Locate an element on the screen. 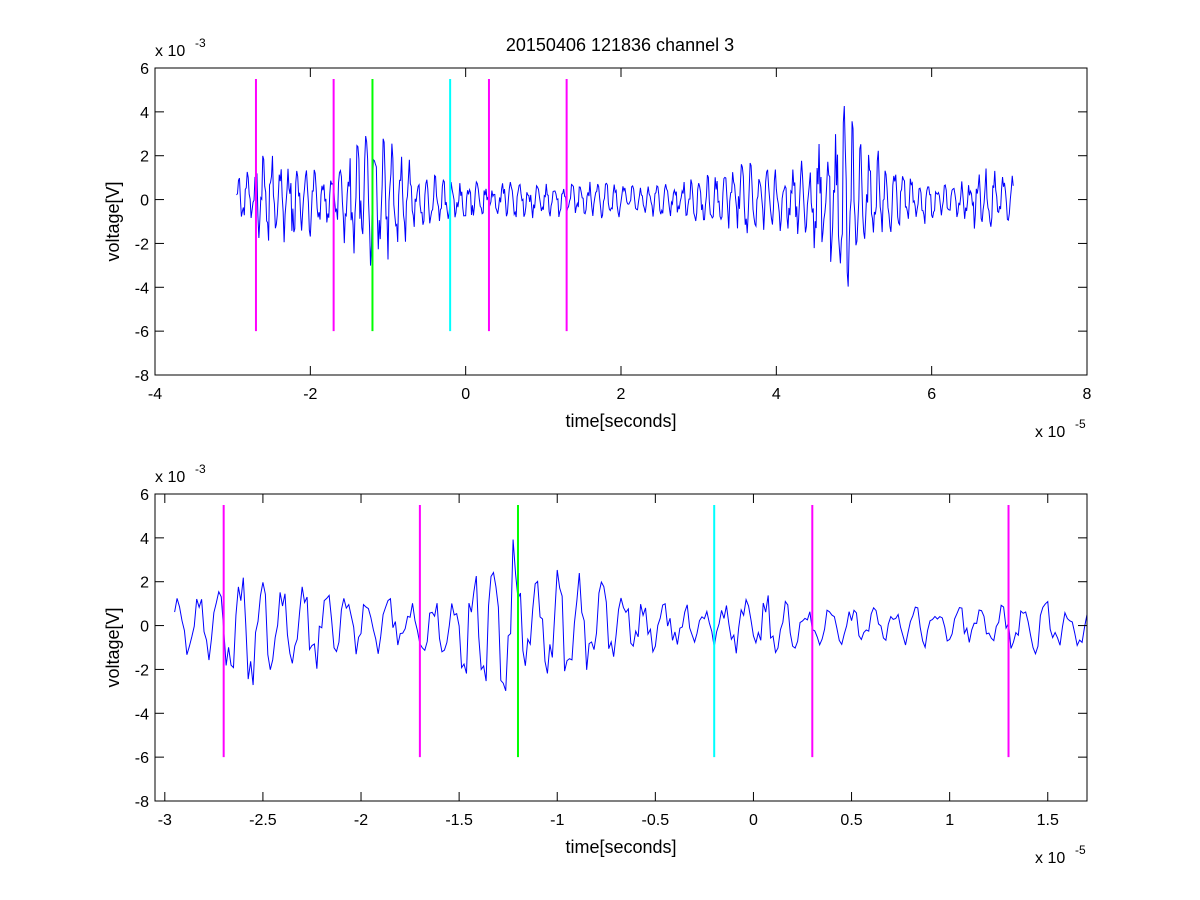 This screenshot has height=900, width=1200. x-tick-label: 4 is located at coordinates (776, 394).